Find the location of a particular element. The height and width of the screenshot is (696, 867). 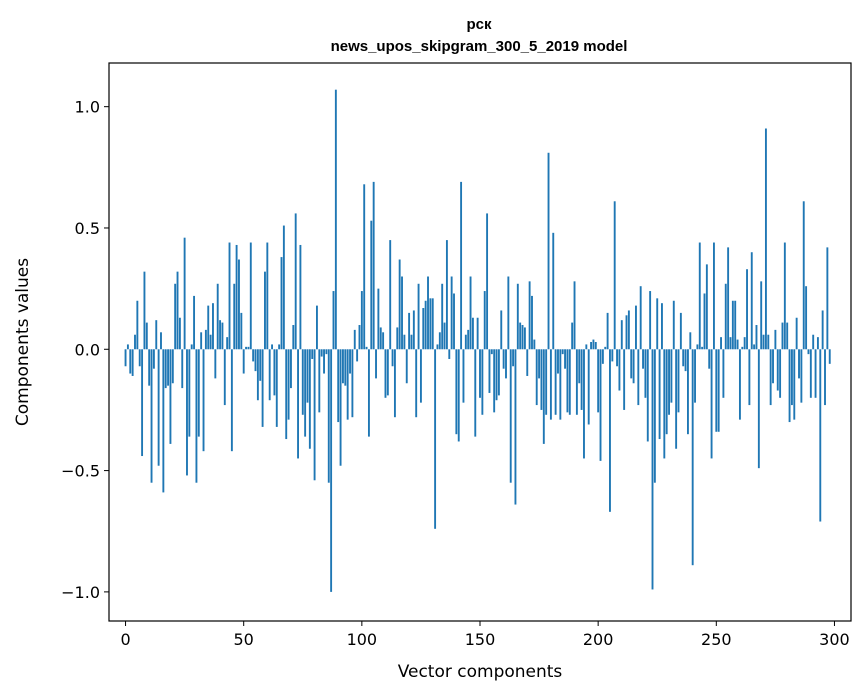

chart-title-line-2: news_upos_skipgram_300_5_2019 model is located at coordinates (479, 46).